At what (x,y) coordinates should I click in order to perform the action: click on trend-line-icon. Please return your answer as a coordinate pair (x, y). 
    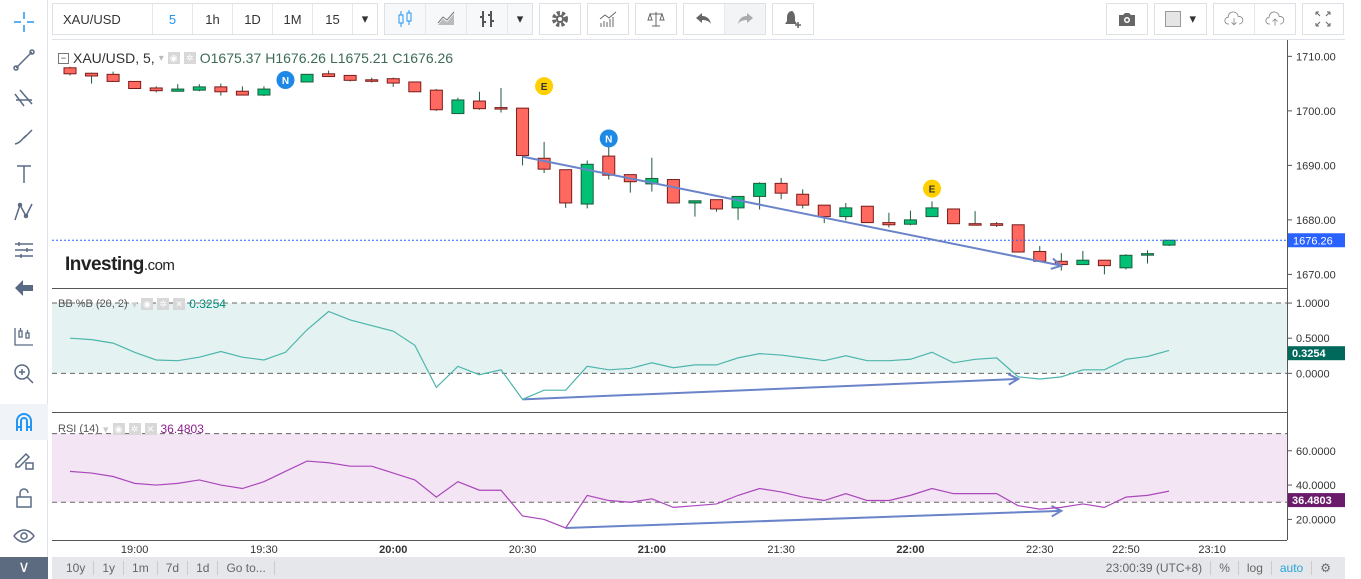
    Looking at the image, I should click on (24, 60).